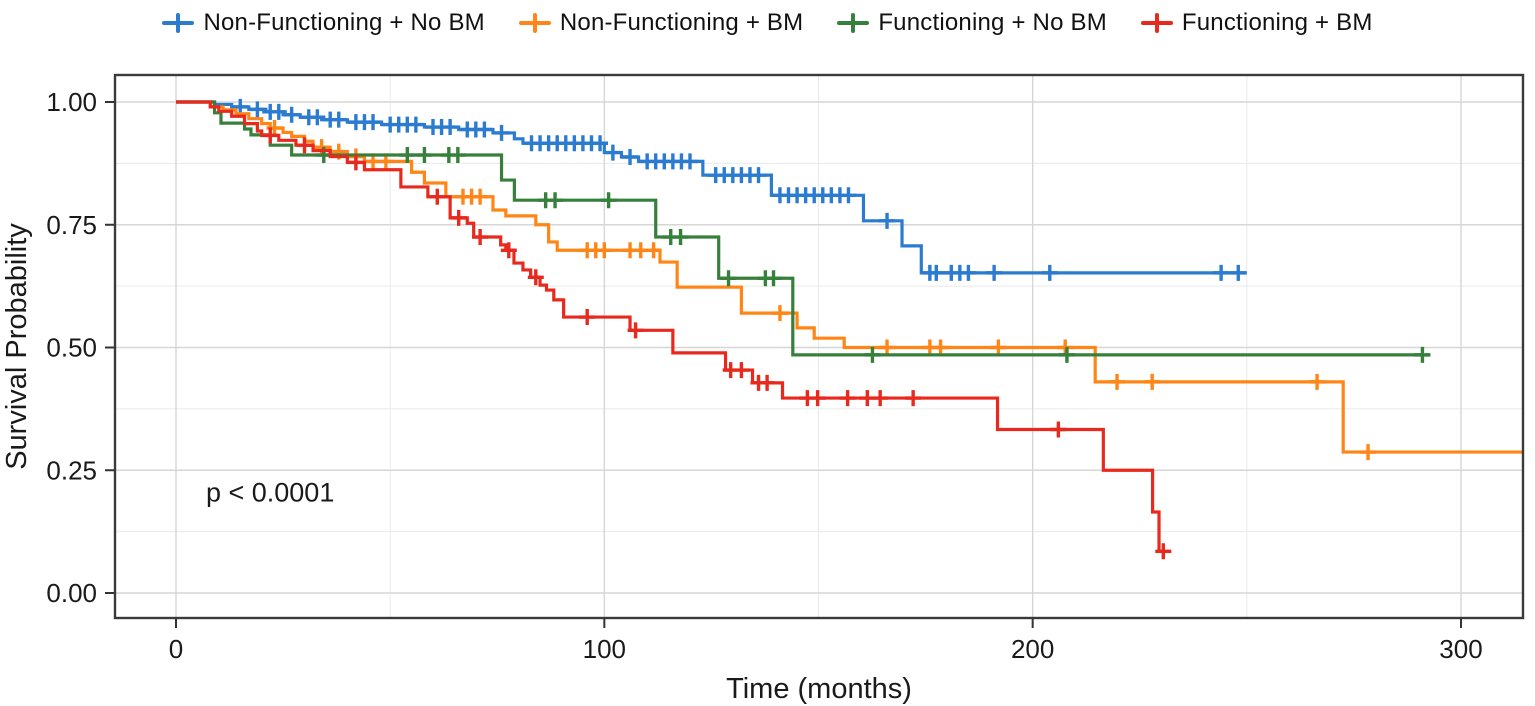 The image size is (1535, 706). Describe the element at coordinates (71, 348) in the screenshot. I see `y-axis-tick-label: 0.50` at that location.